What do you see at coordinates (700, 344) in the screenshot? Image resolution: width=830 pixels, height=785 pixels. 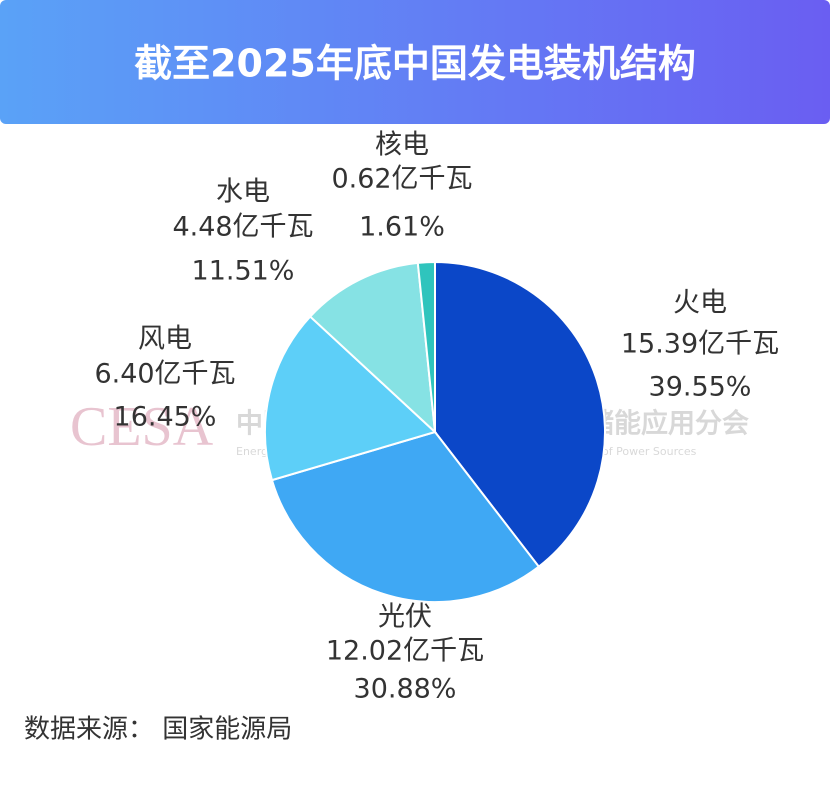 I see `capacity-label: 15.39亿千瓦` at bounding box center [700, 344].